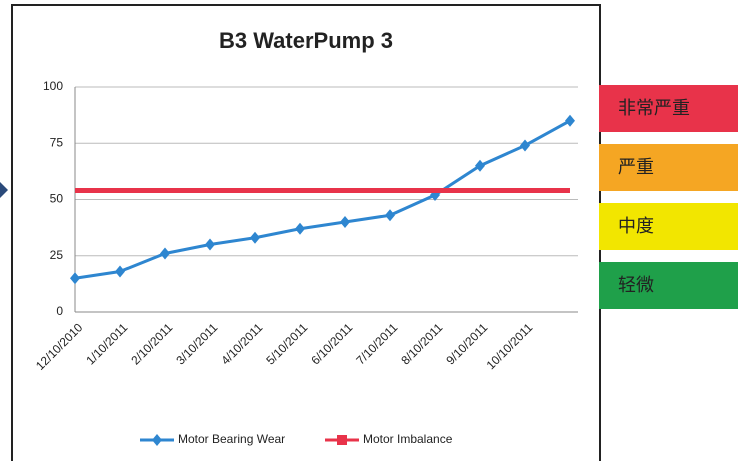  What do you see at coordinates (59, 311) in the screenshot?
I see `y-tick-label: 0` at bounding box center [59, 311].